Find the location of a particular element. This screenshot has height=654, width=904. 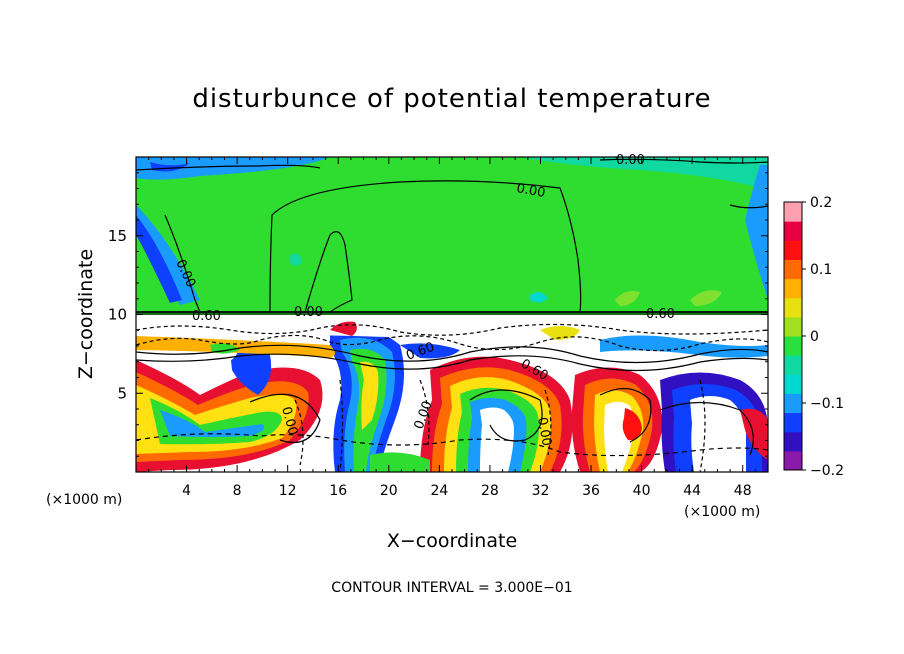

x-tick-label: 32 is located at coordinates (541, 491).